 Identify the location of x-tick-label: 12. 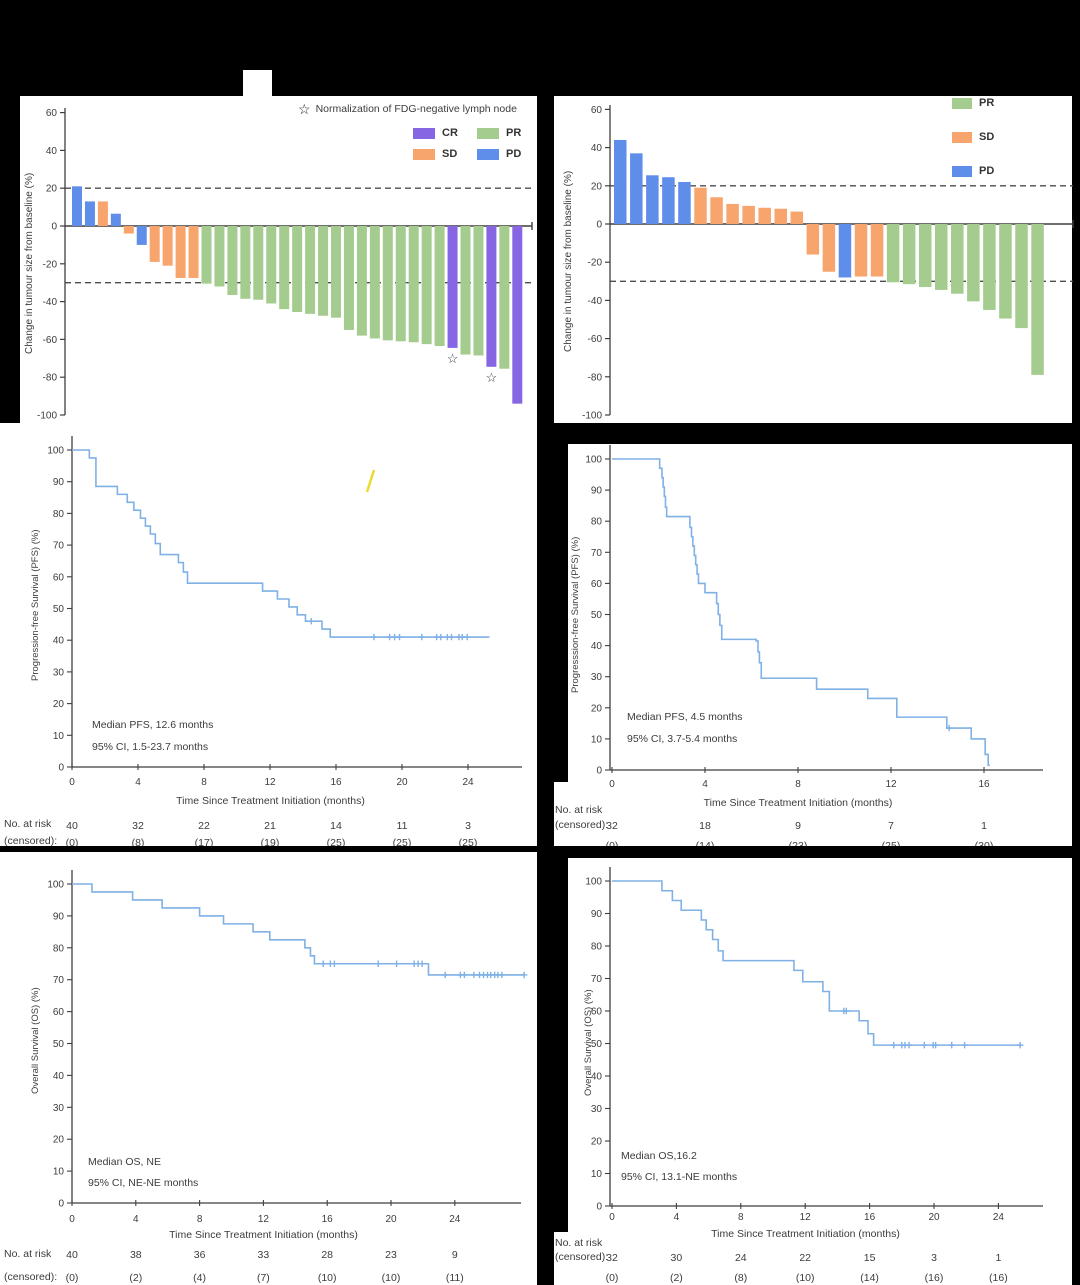
(806, 1217).